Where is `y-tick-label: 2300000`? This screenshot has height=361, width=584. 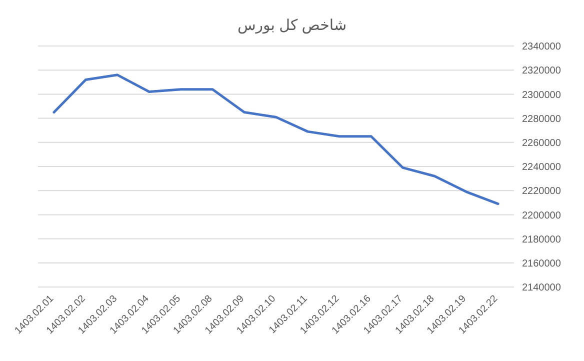
y-tick-label: 2300000 is located at coordinates (542, 95).